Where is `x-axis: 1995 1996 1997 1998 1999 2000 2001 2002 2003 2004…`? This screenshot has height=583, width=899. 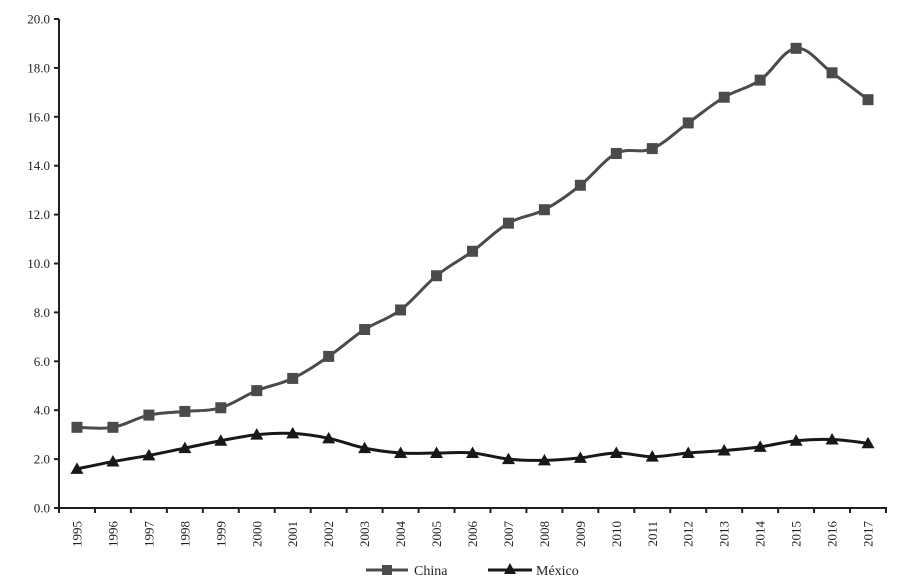 x-axis: 1995 1996 1997 1998 1999 2000 2001 2002 2003 2004… is located at coordinates (472, 527).